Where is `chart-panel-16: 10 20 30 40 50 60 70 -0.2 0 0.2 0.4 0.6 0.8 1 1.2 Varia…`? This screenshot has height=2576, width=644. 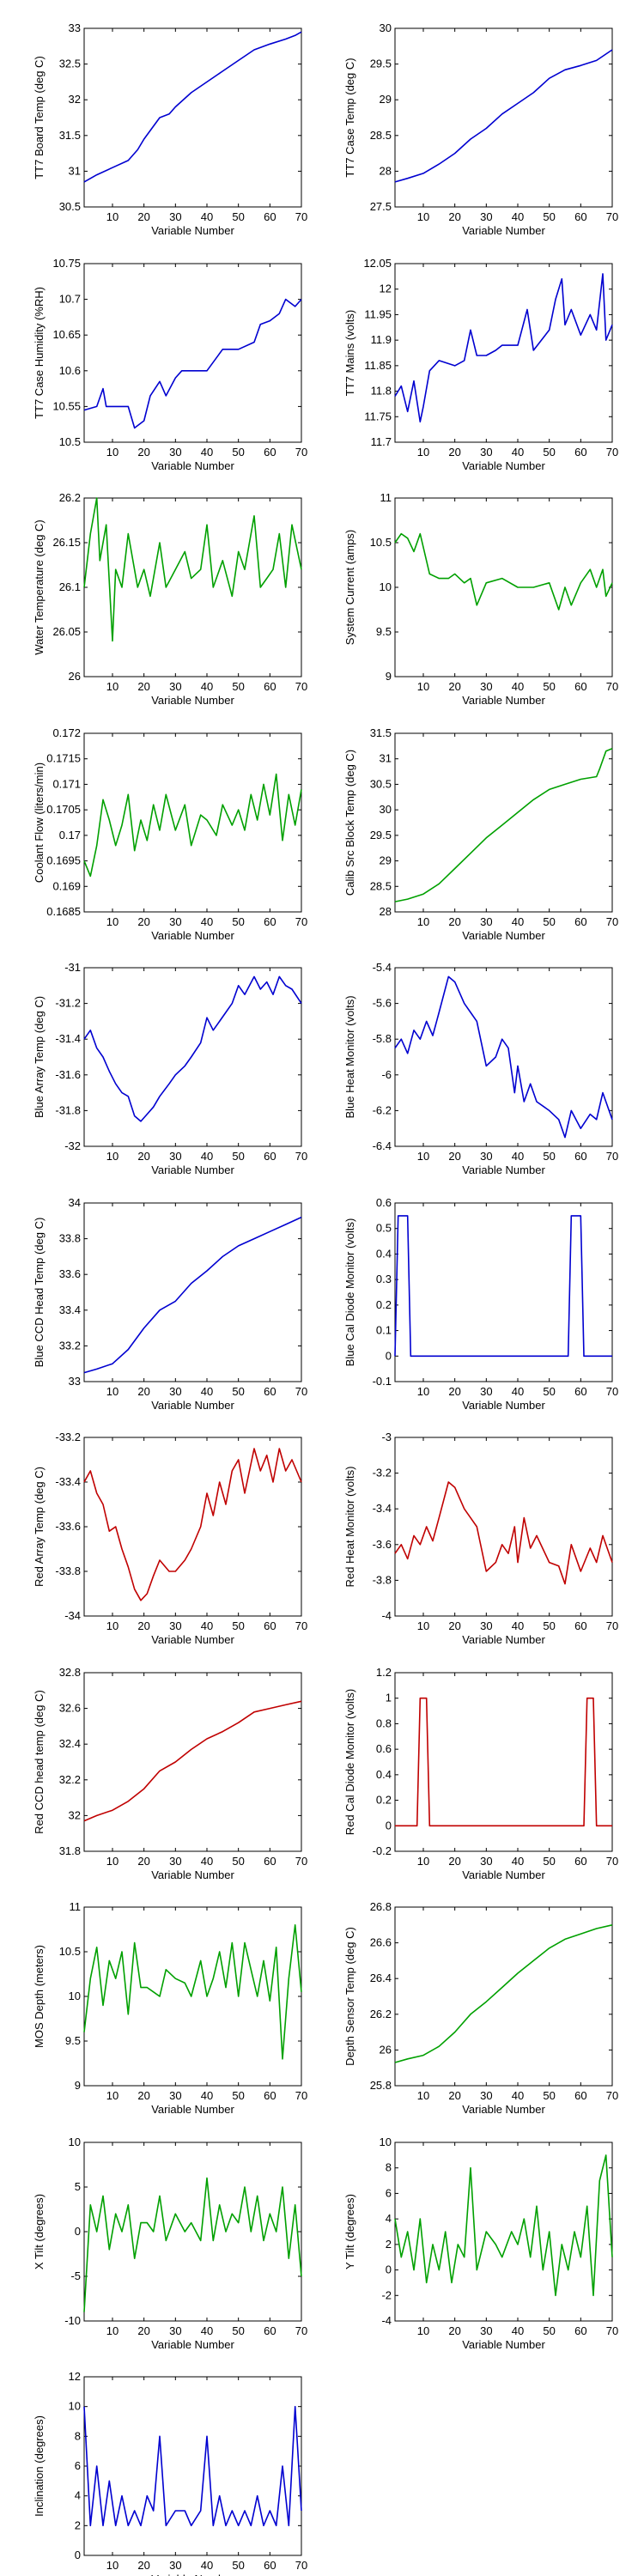
chart-panel-16: 10 20 30 40 50 60 70 -0.2 0 0.2 0.4 0.6 0.8 1 1.2 Varia… is located at coordinates (481, 1773).